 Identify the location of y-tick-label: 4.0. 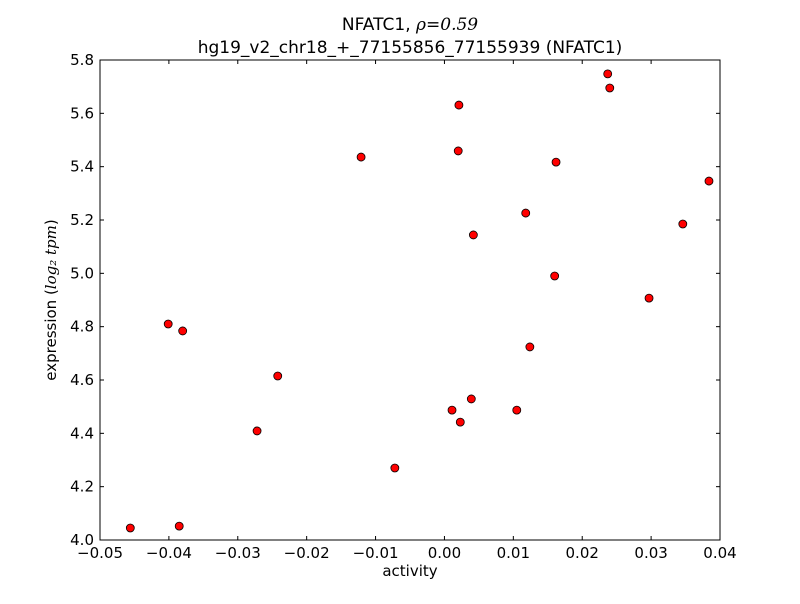
(82, 540).